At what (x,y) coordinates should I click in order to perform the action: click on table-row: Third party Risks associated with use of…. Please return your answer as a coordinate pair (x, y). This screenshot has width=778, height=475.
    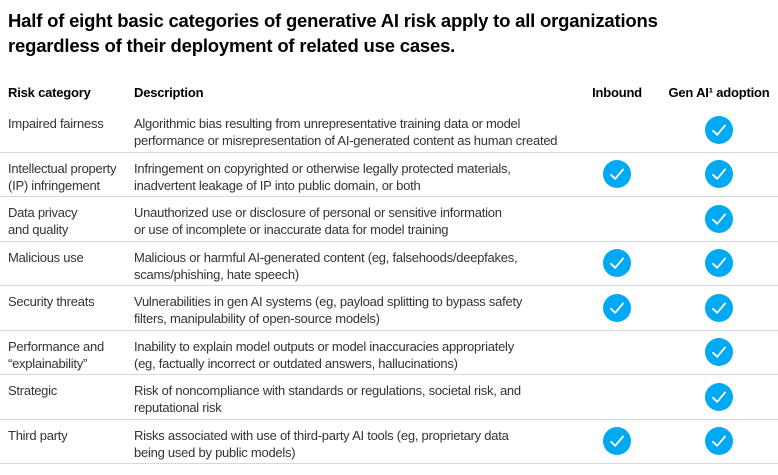
    Looking at the image, I should click on (389, 442).